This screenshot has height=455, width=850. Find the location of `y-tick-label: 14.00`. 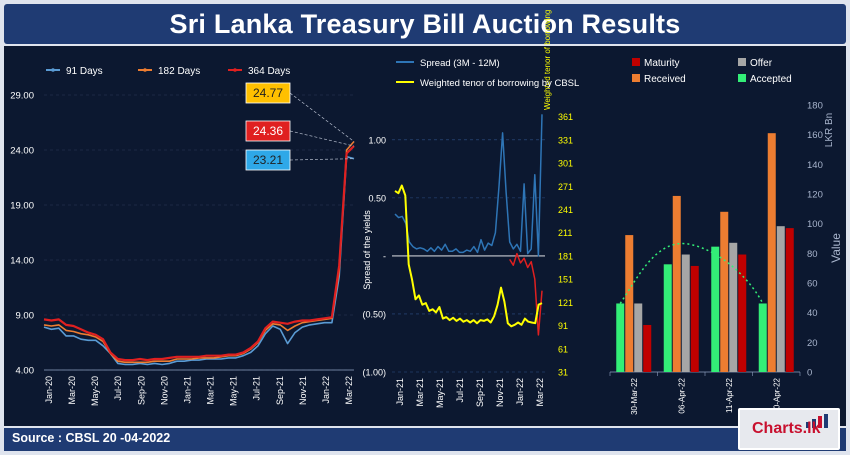

y-tick-label: 14.00 is located at coordinates (22, 261).